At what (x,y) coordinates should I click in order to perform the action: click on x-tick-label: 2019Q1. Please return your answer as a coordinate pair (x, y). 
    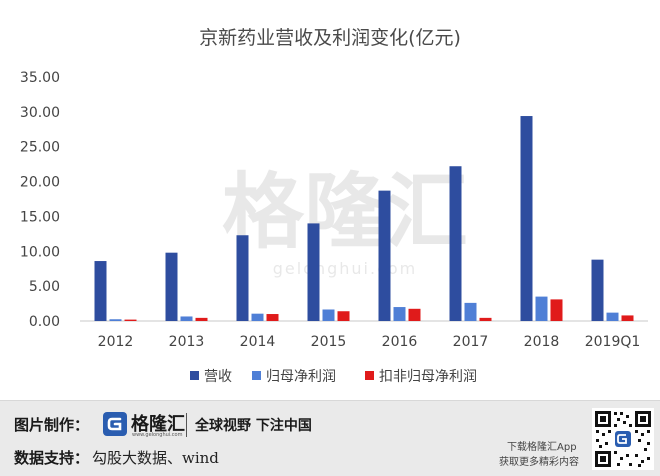
    Looking at the image, I should click on (613, 342).